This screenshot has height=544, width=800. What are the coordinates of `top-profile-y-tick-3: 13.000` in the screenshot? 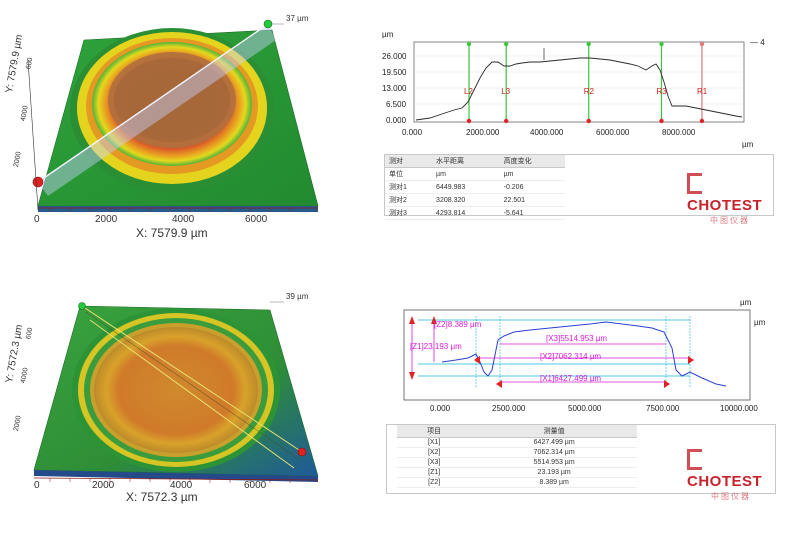 It's located at (394, 88).